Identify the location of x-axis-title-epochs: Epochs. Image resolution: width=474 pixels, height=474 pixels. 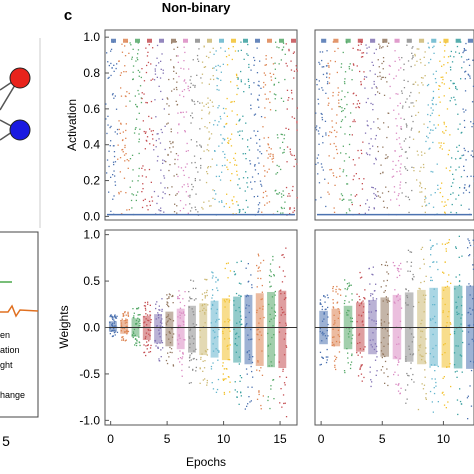
(206, 462).